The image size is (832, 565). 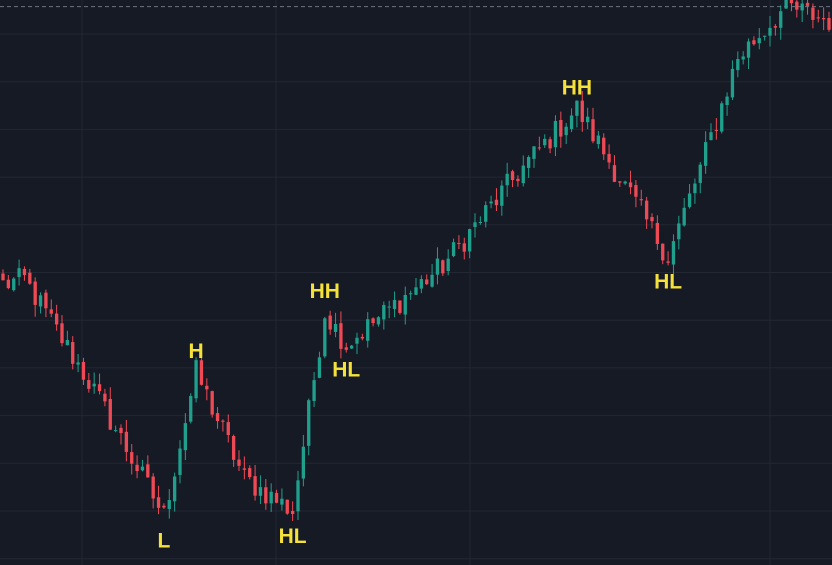 I want to click on swing-label-hl: HL, so click(x=668, y=281).